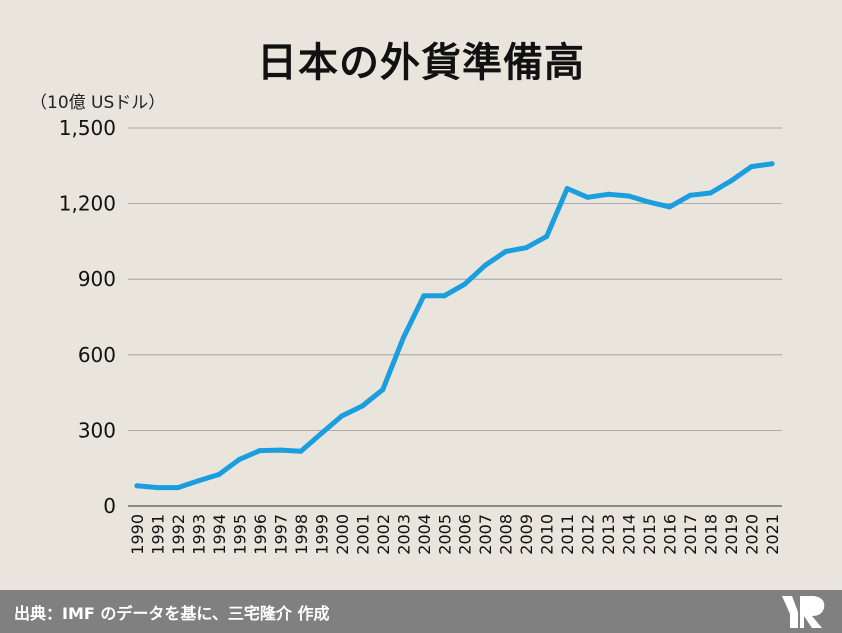  Describe the element at coordinates (752, 534) in the screenshot. I see `x-tick-label: 2020` at that location.